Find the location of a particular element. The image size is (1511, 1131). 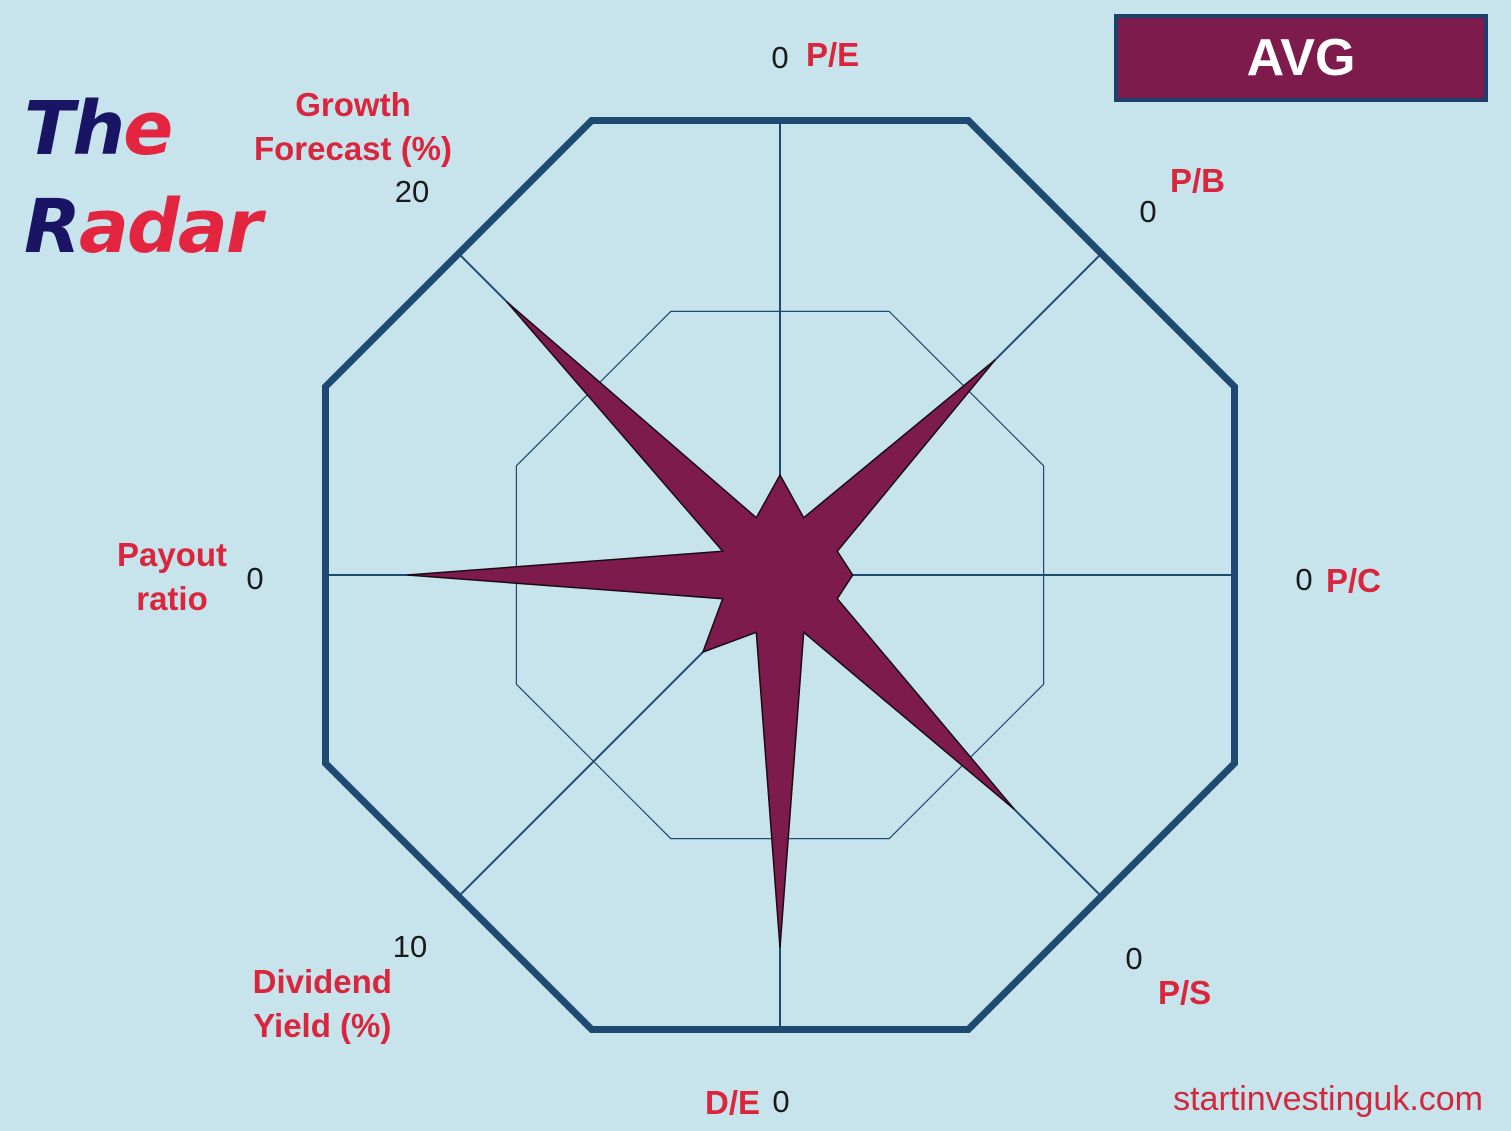

axis-label: P/S is located at coordinates (1184, 992).